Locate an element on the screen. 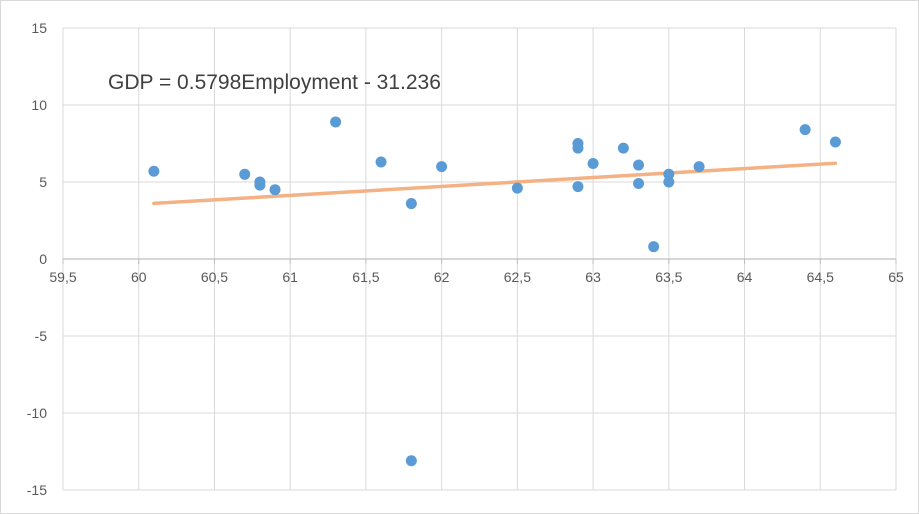 Image resolution: width=919 pixels, height=514 pixels. x-tick-label: 59,5 is located at coordinates (62, 277).